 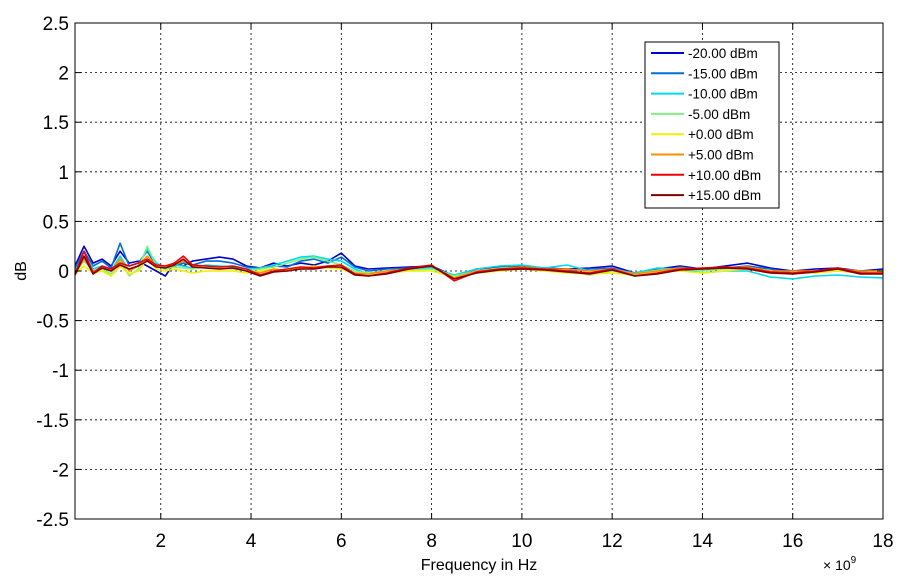 What do you see at coordinates (56, 123) in the screenshot?
I see `y-tick-label: 1.5` at bounding box center [56, 123].